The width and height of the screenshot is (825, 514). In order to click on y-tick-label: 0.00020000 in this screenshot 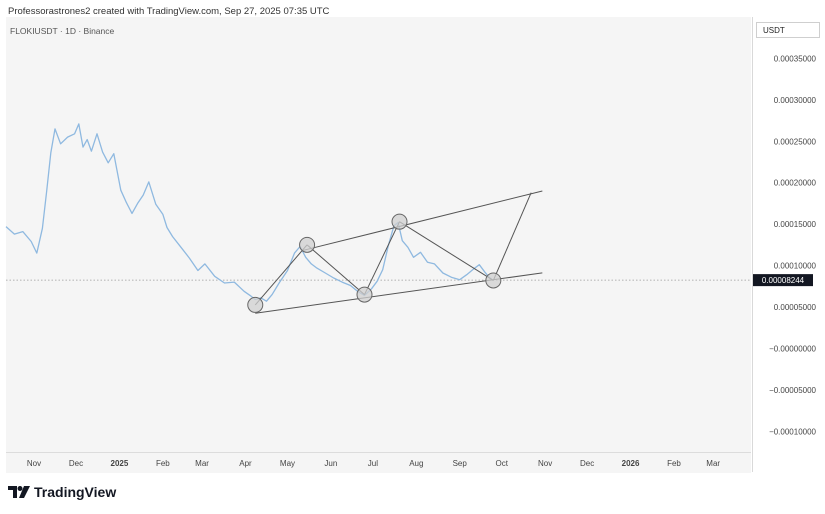, I will do `click(795, 183)`.